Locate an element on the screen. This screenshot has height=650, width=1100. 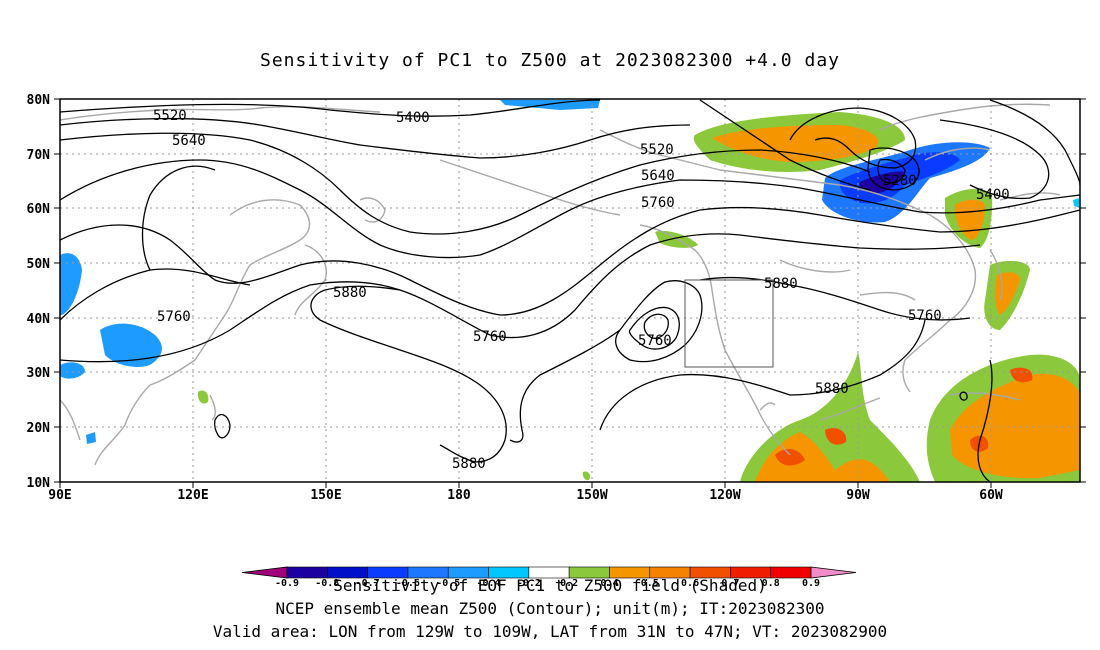
lon-label: 150E is located at coordinates (325, 495).